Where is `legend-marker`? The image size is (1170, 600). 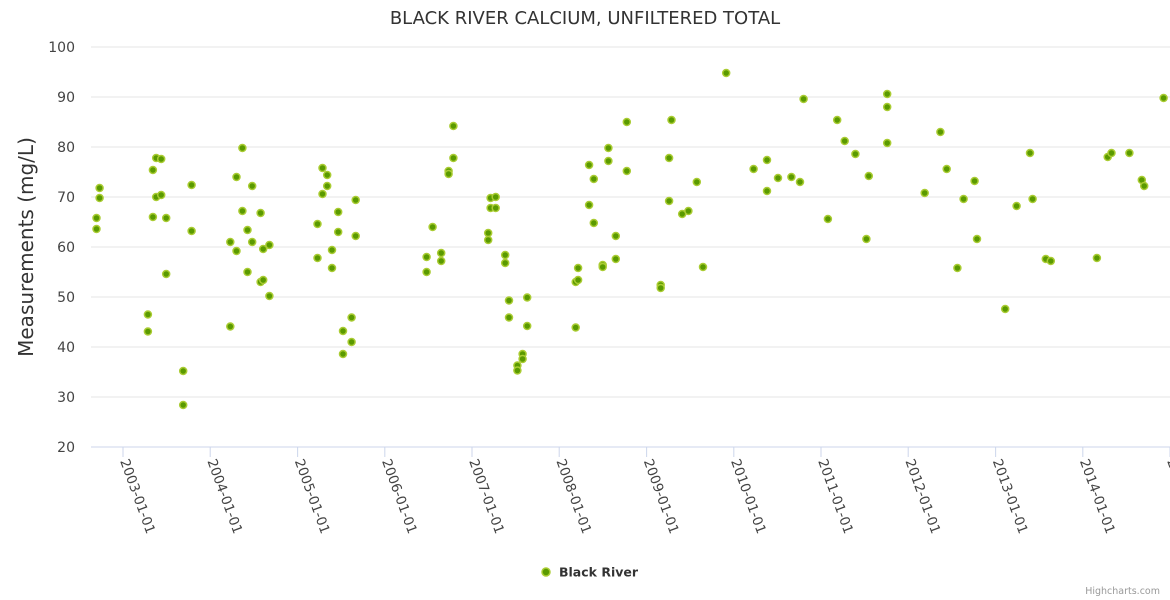
legend-marker is located at coordinates (546, 572).